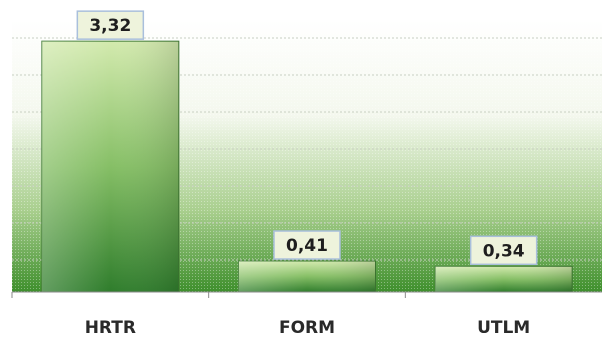  I want to click on data-label-utlm: 0,34, so click(504, 251).